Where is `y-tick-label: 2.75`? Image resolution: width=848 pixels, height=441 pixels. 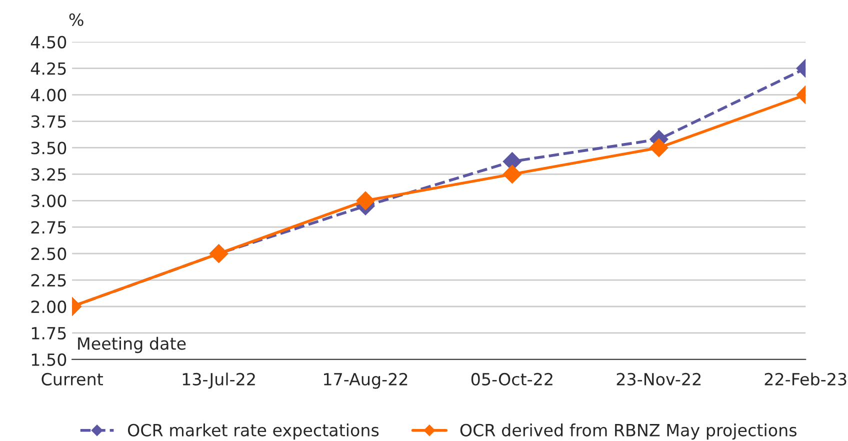
y-tick-label: 2.75 is located at coordinates (48, 227).